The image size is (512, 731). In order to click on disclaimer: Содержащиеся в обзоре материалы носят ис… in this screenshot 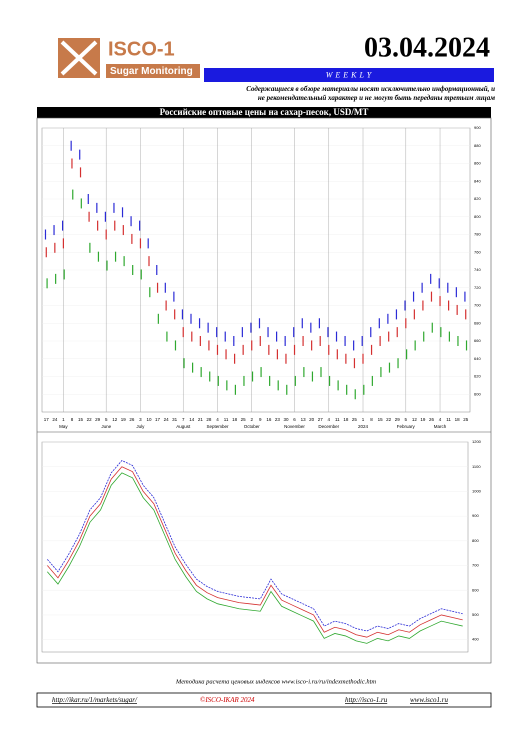, I will do `click(370, 93)`.